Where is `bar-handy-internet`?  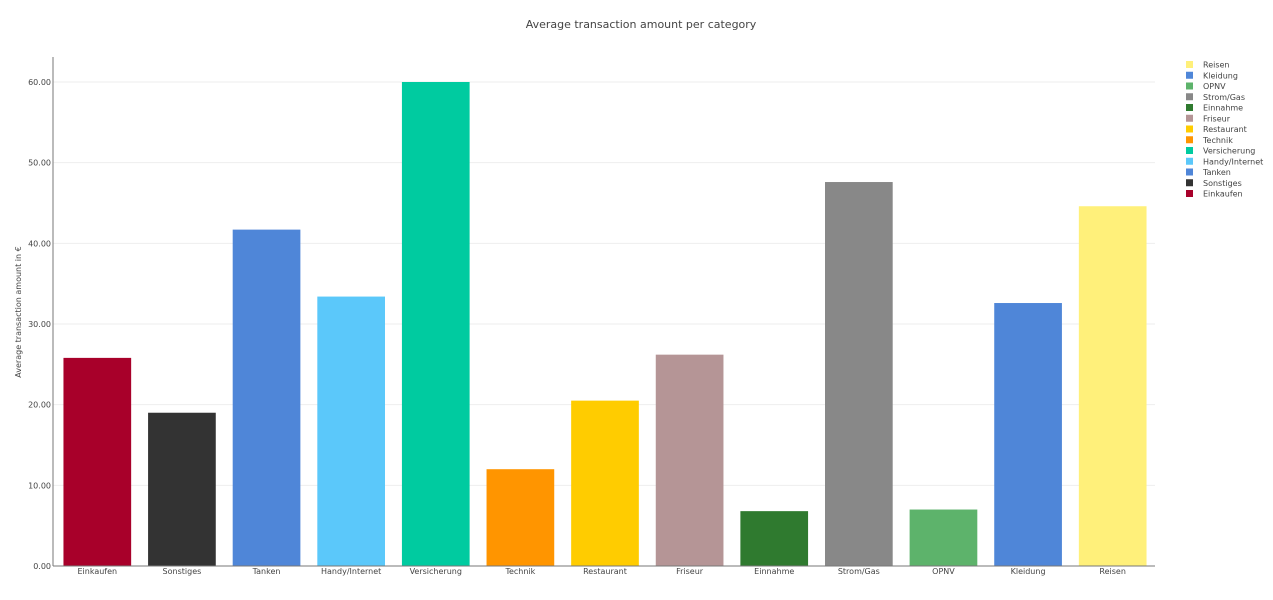
bar-handy-internet is located at coordinates (351, 431).